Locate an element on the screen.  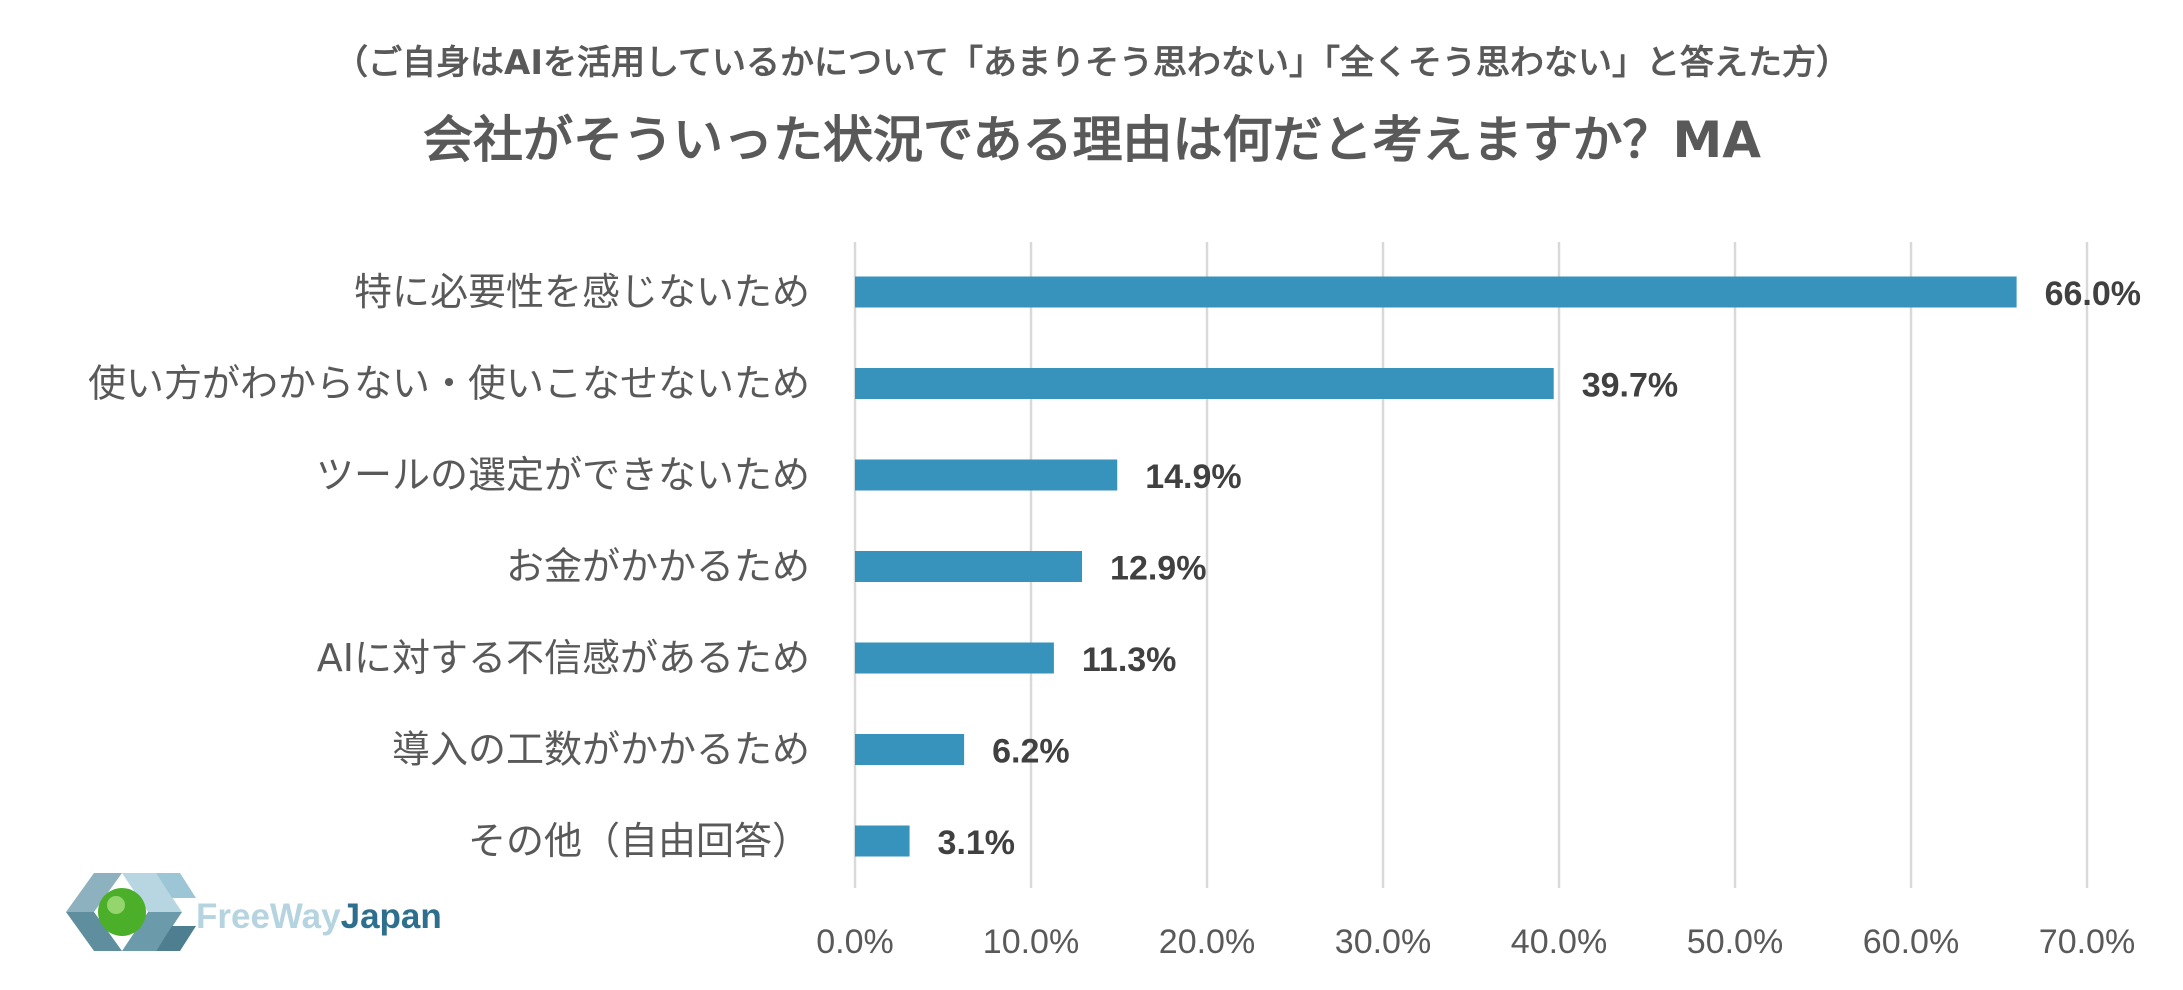
category-label: ツールの選定ができないため is located at coordinates (563, 475).